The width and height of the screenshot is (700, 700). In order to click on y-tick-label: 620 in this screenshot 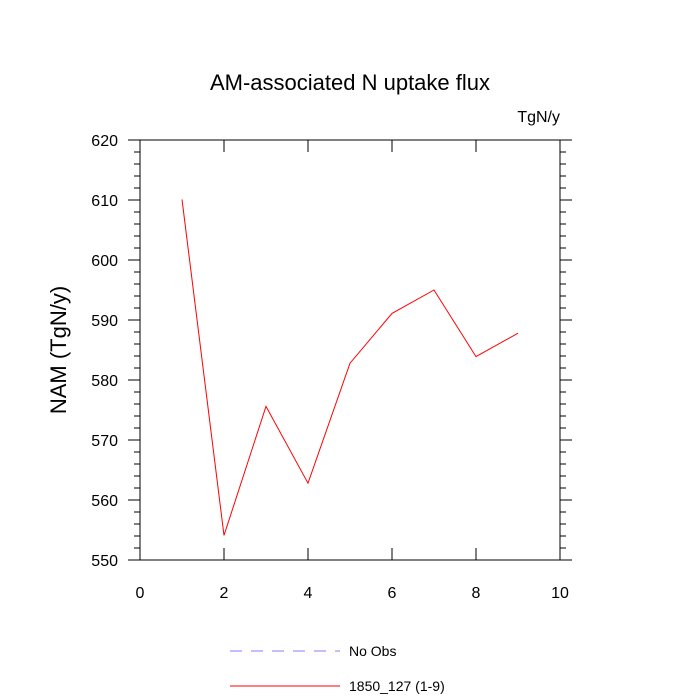, I will do `click(104, 141)`.